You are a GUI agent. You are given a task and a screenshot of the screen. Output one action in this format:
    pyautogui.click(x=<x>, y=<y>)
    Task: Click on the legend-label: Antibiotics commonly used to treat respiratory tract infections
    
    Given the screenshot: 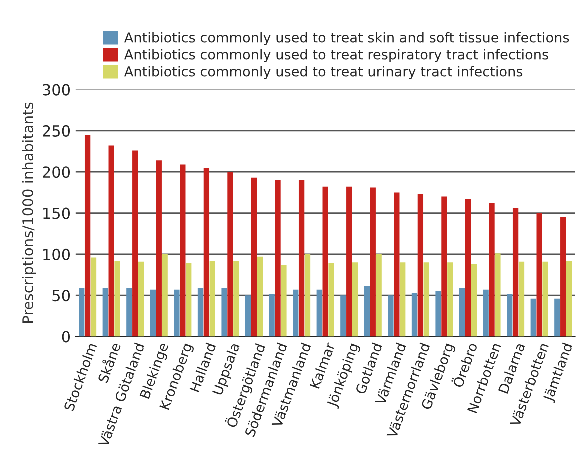 What is the action you would take?
    pyautogui.click(x=336, y=55)
    